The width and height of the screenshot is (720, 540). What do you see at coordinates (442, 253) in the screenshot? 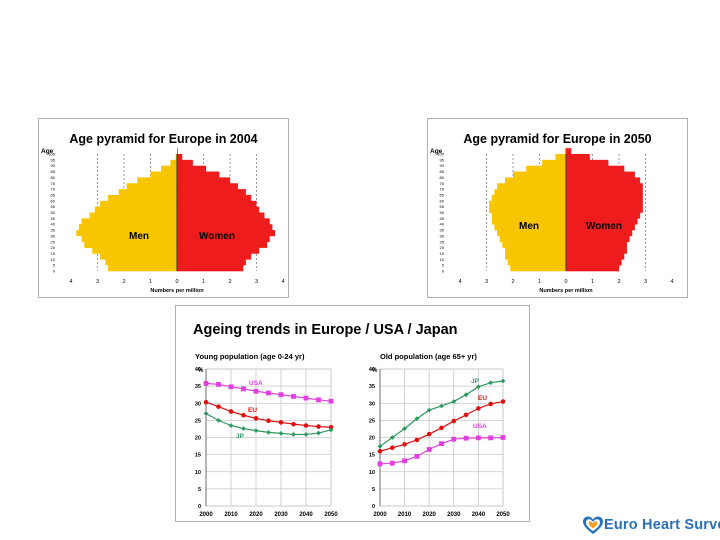
I see `age-tick-label: 15` at bounding box center [442, 253].